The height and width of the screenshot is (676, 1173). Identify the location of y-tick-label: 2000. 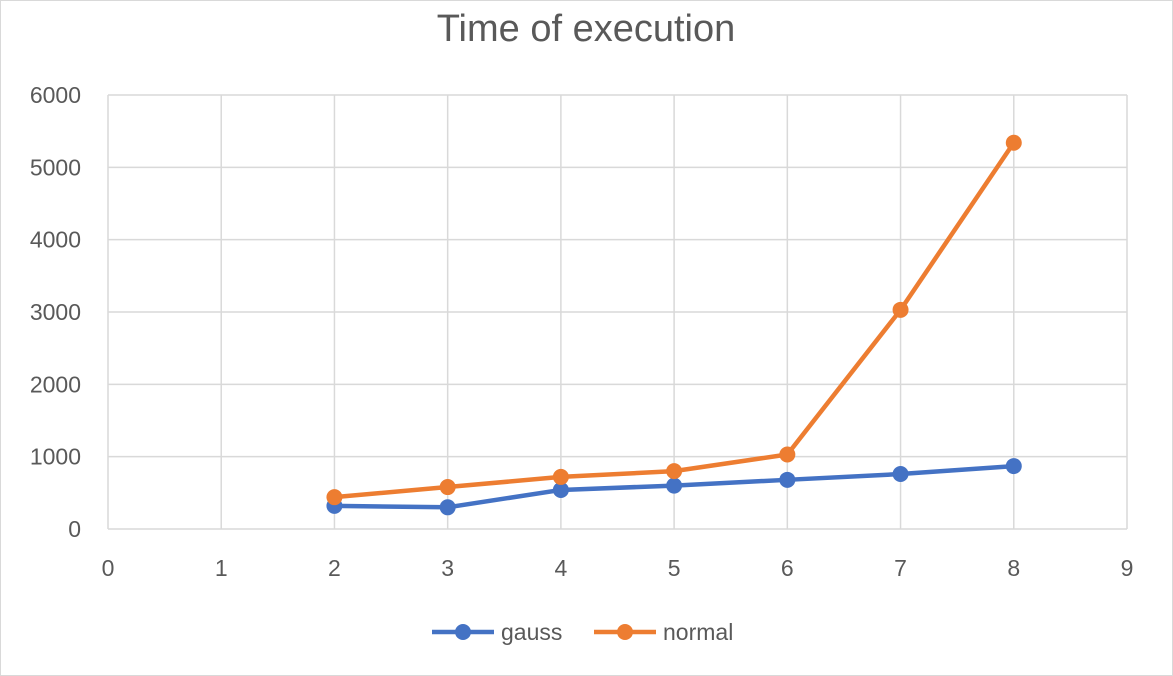
(55, 384).